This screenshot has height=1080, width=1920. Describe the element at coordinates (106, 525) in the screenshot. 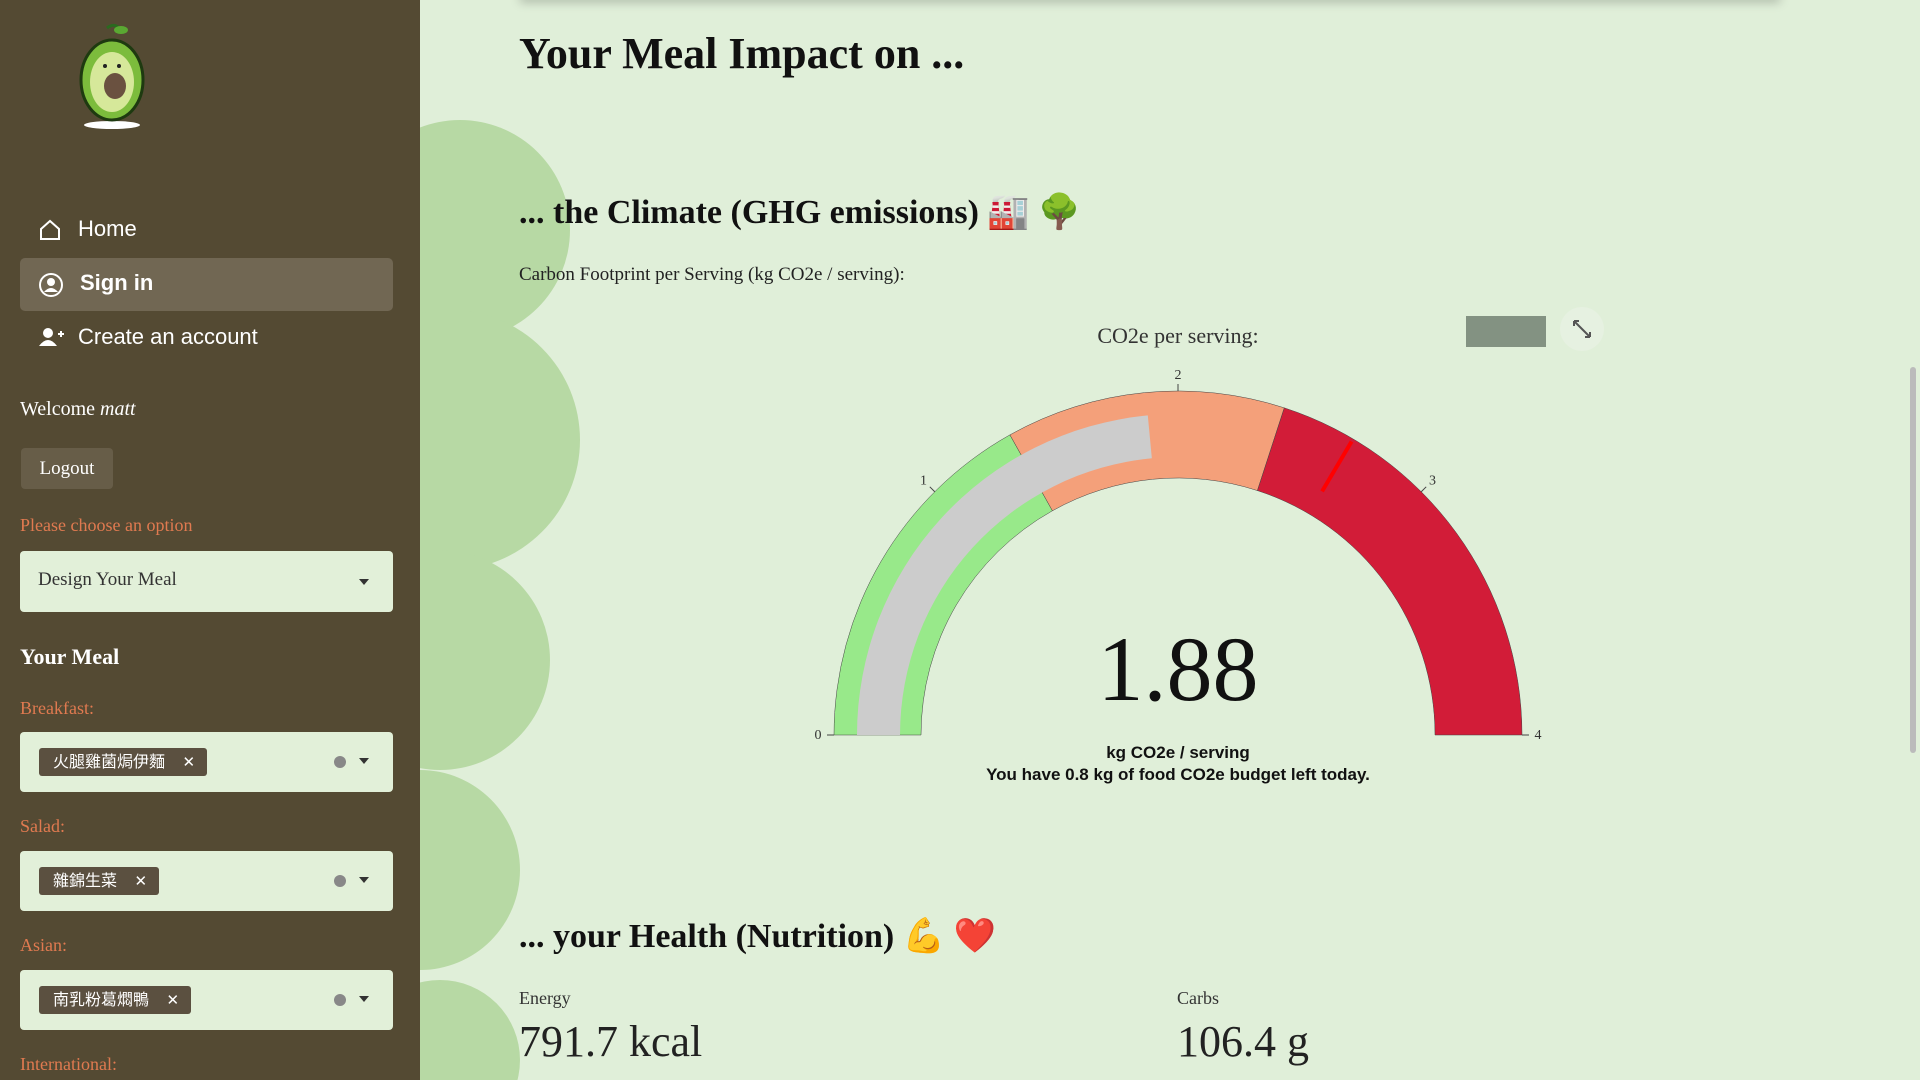

I see `choose-label: Please choose an option` at that location.